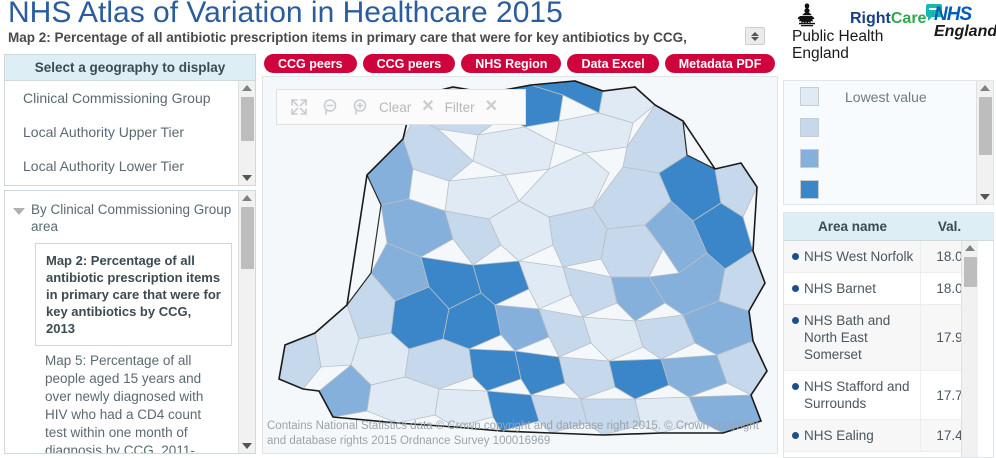 The width and height of the screenshot is (996, 458). What do you see at coordinates (949, 337) in the screenshot?
I see `cell-value: 17.9` at bounding box center [949, 337].